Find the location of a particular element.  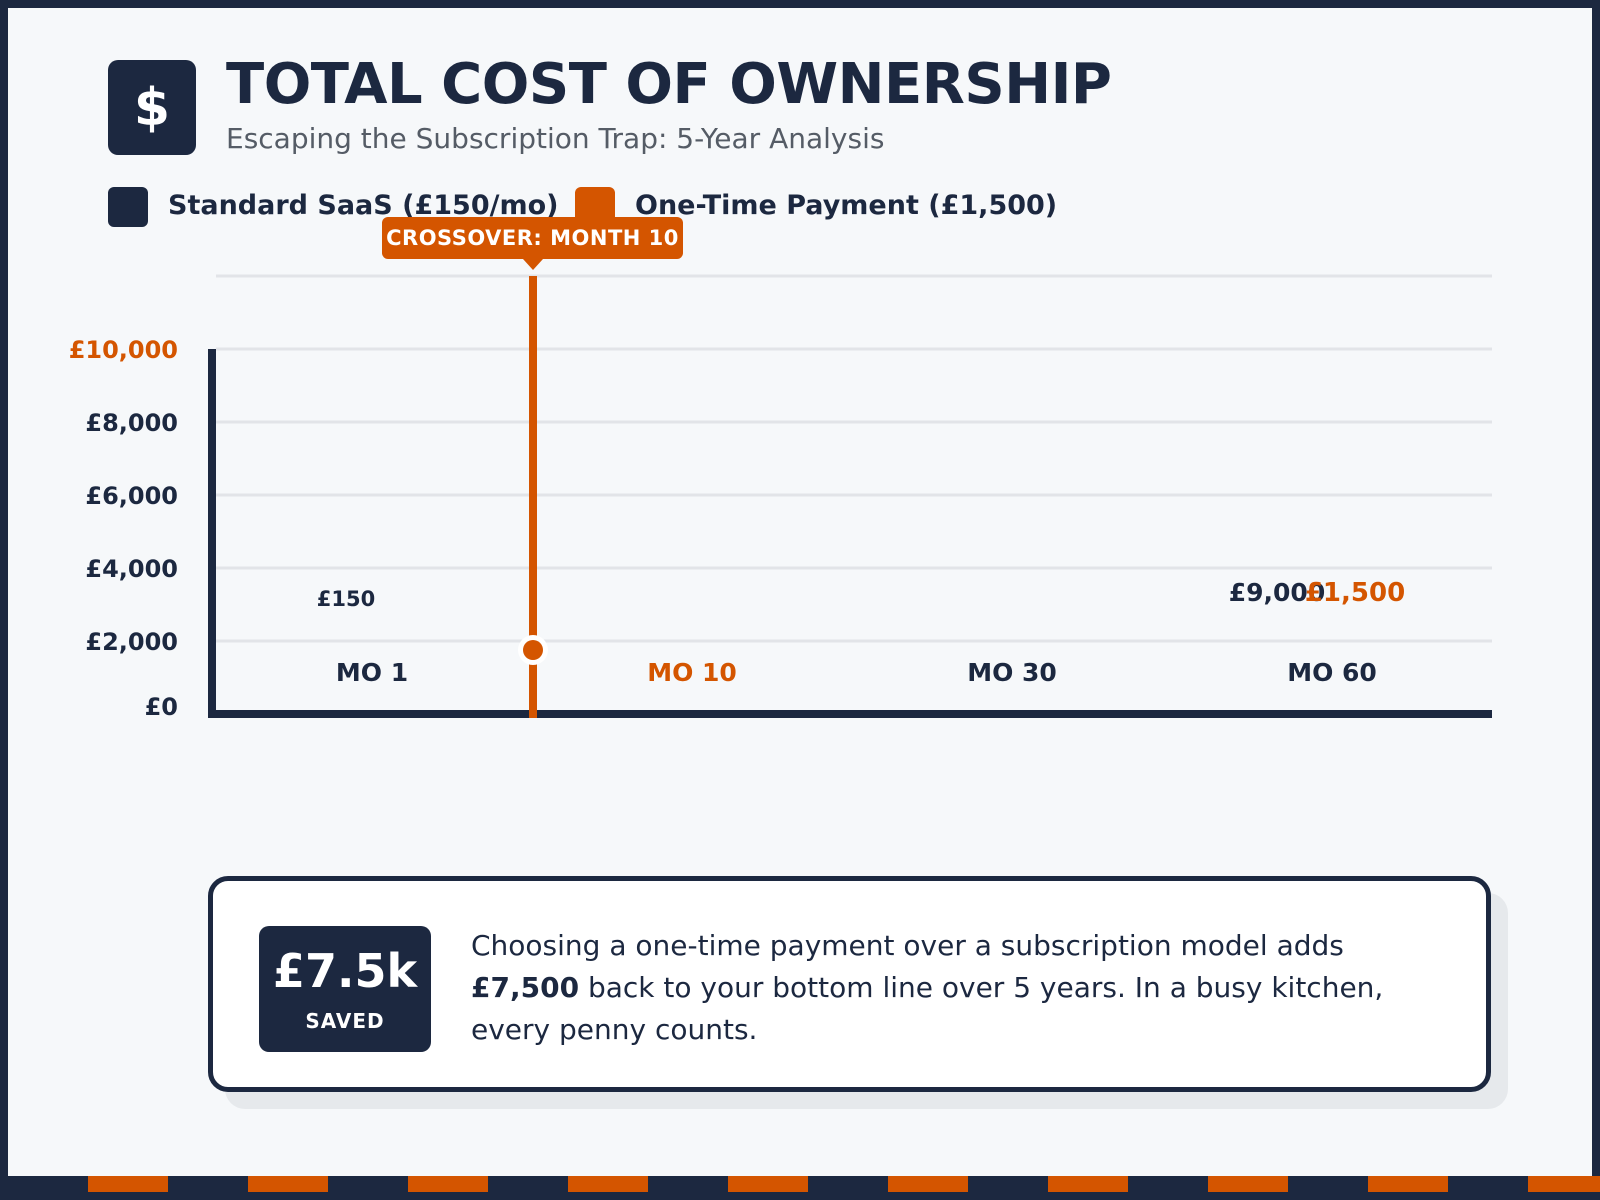

savings-badge: £7.5k SAVED is located at coordinates (345, 989).